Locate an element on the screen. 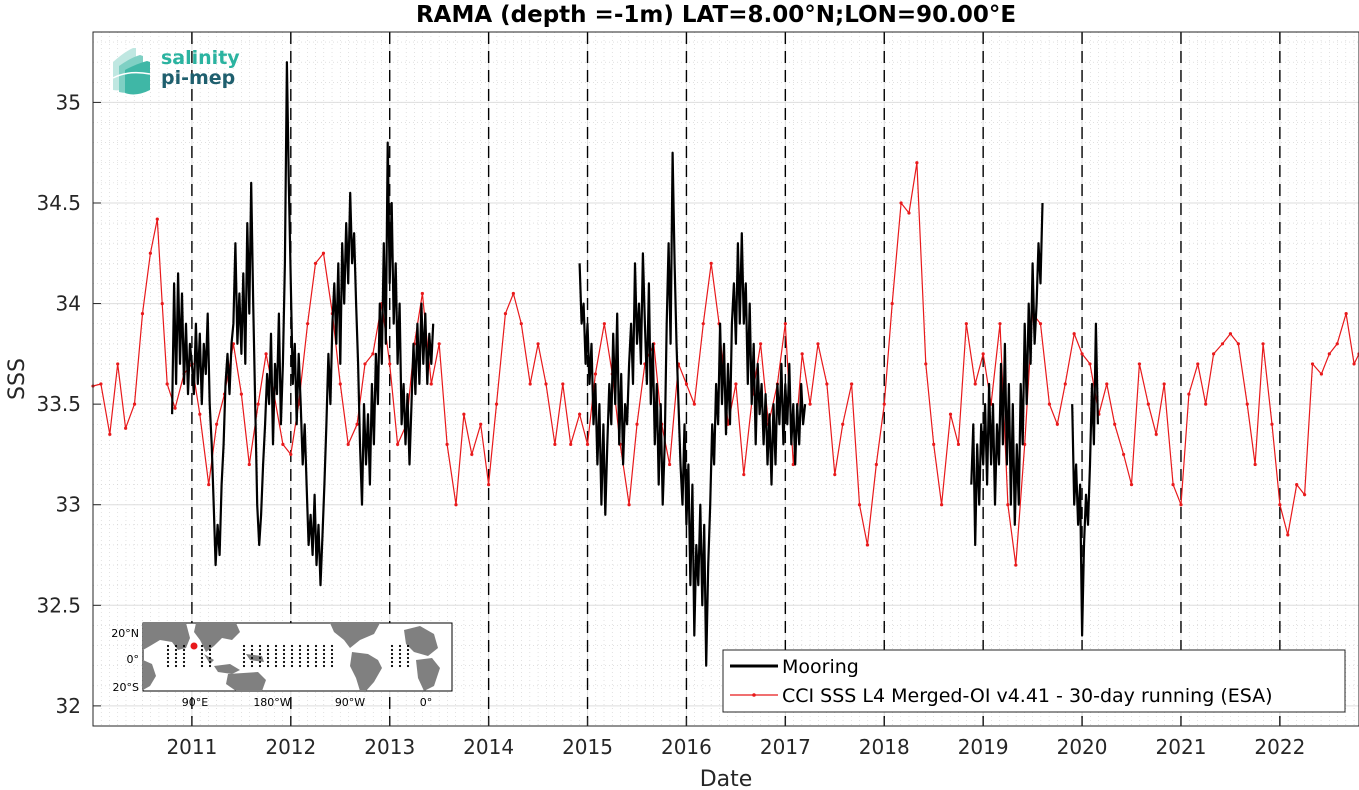 This screenshot has height=790, width=1359. salinity-pimep-logo: salinity pi-mep is located at coordinates (176, 71).